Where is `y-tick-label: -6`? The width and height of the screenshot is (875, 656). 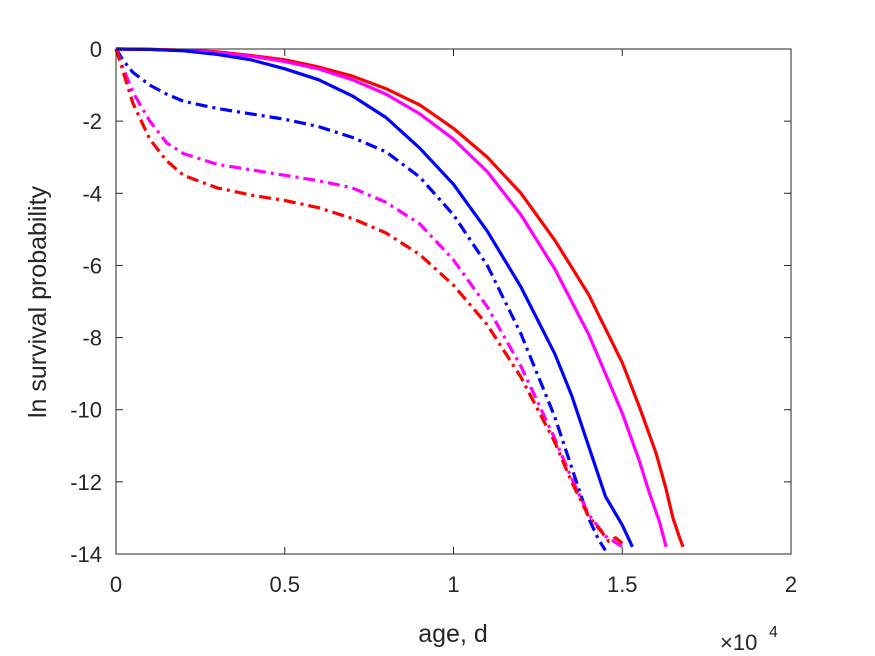 y-tick-label: -6 is located at coordinates (92, 265).